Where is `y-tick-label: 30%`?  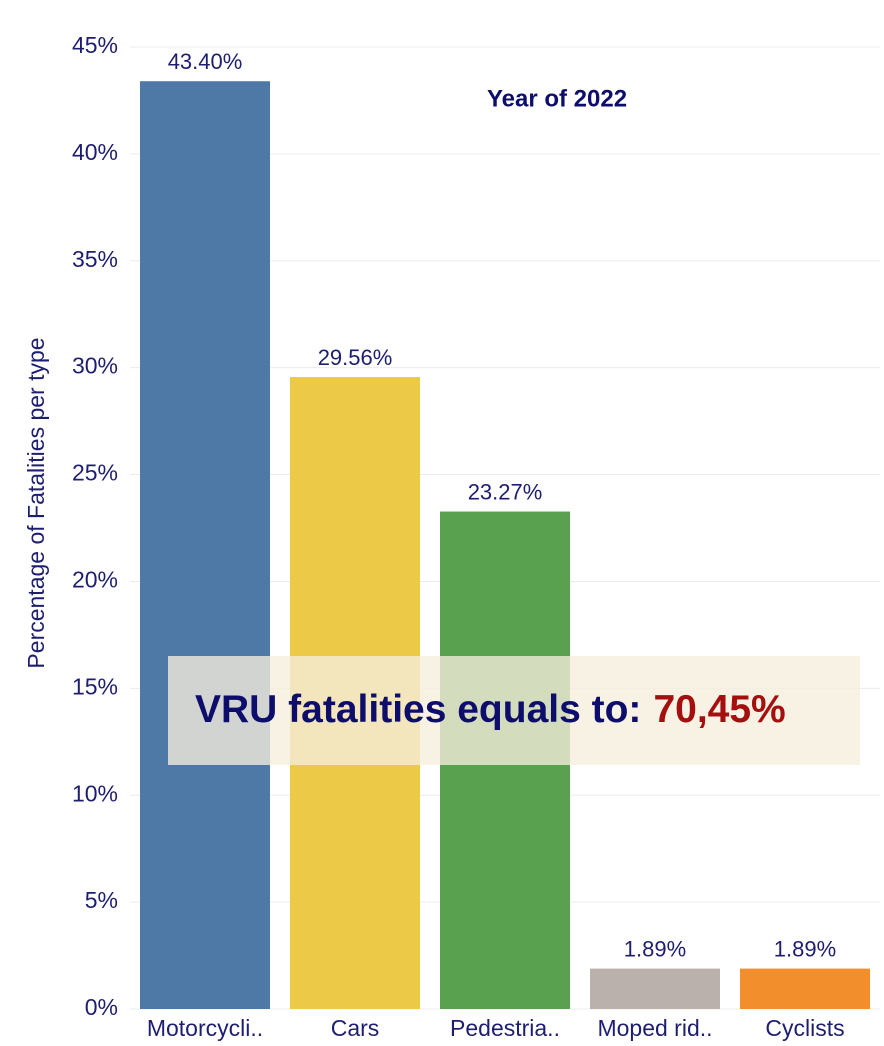
y-tick-label: 30% is located at coordinates (95, 366).